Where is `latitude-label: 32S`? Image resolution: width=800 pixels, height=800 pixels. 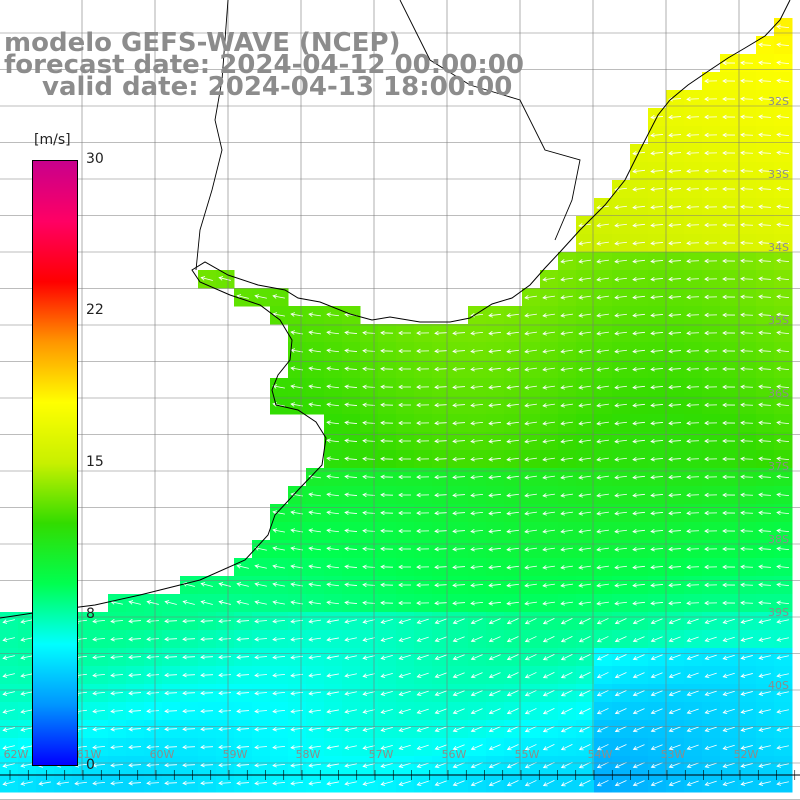 latitude-label: 32S is located at coordinates (778, 101).